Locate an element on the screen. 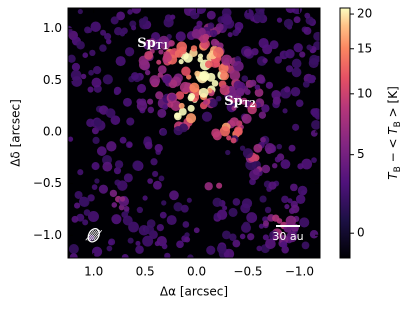 The image size is (407, 312). annotation-subscript: T1 is located at coordinates (162, 47).